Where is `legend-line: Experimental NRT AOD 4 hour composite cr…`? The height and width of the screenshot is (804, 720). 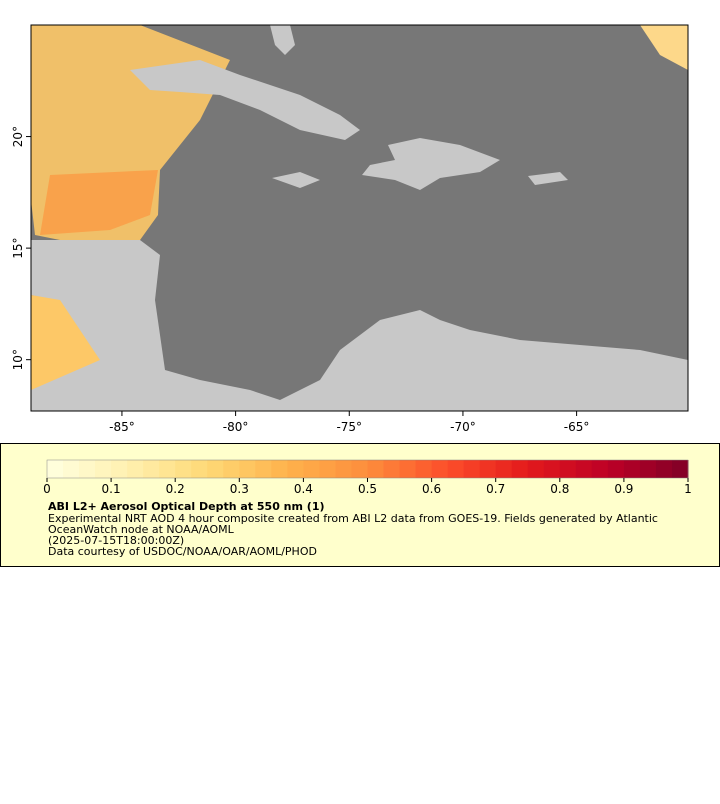
legend-line: Experimental NRT AOD 4 hour composite cr… is located at coordinates (353, 518).